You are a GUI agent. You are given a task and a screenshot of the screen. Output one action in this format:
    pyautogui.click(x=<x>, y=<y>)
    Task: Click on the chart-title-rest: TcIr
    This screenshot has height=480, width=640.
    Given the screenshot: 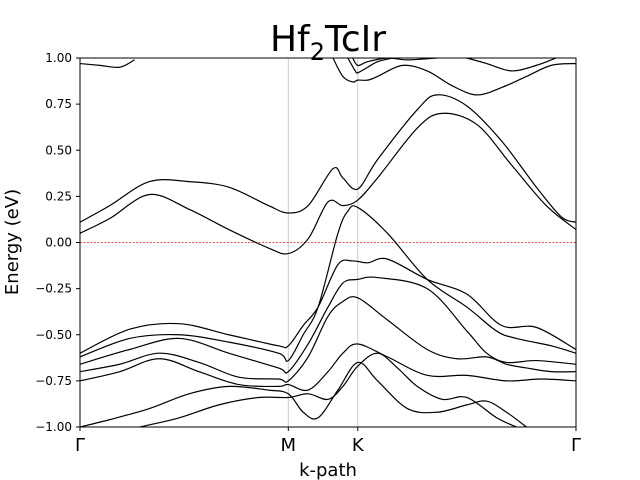 What is the action you would take?
    pyautogui.click(x=355, y=39)
    